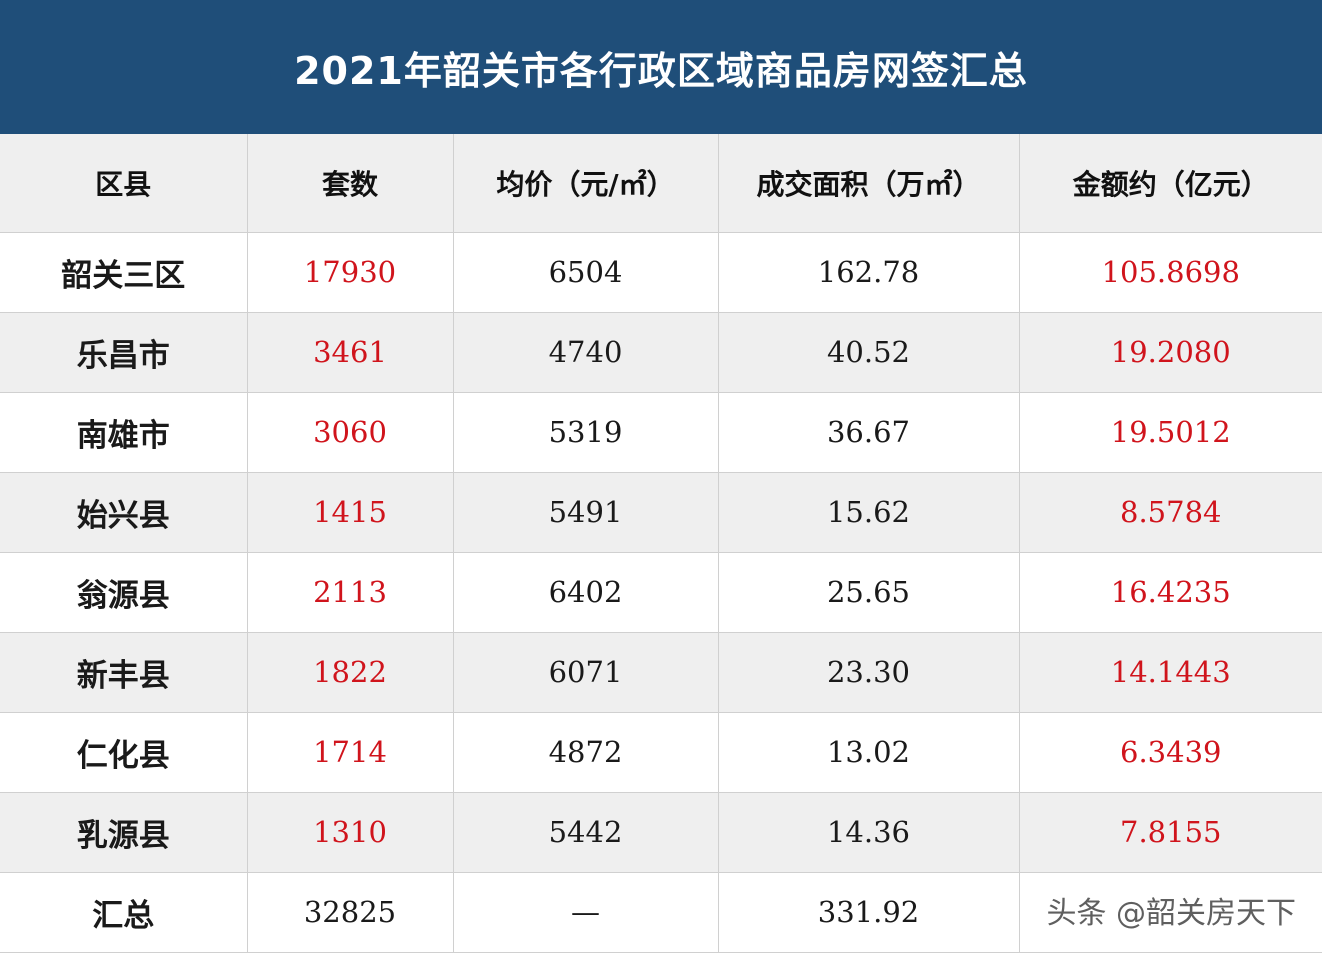 The image size is (1322, 954). Describe the element at coordinates (124, 592) in the screenshot. I see `district-cell: 翁源县` at that location.